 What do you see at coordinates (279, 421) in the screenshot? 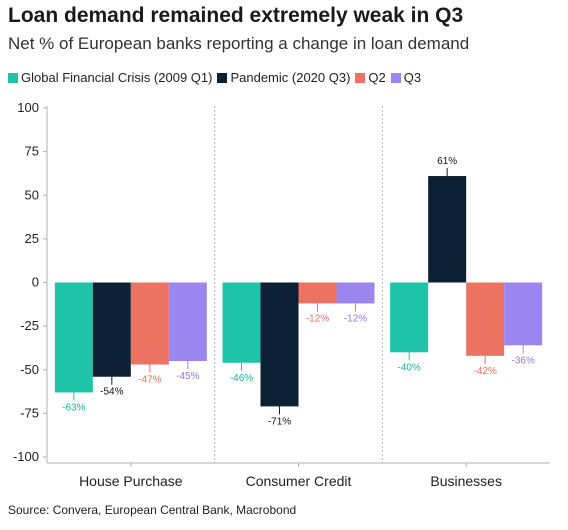
I see `data-label: -71%` at bounding box center [279, 421].